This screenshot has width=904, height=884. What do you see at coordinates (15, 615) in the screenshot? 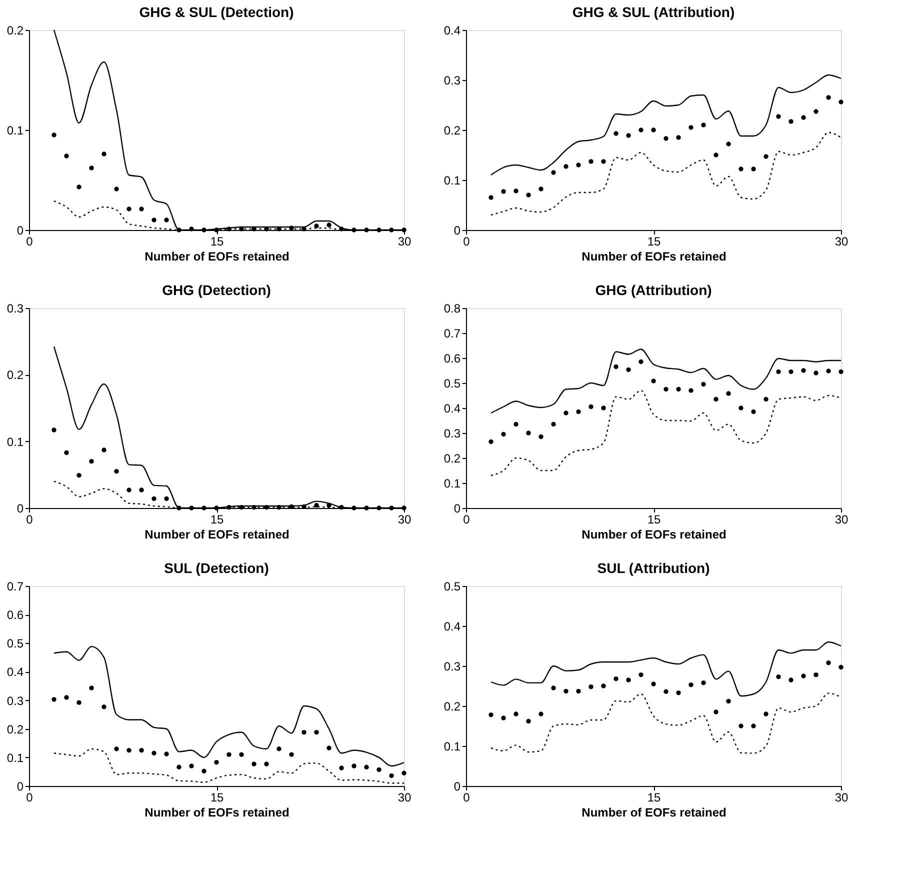
I see `y-tick-label: 0.6` at bounding box center [15, 615].